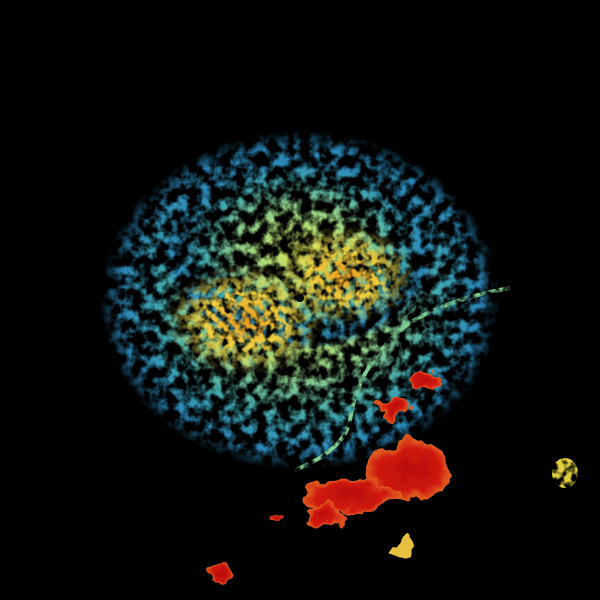 This screenshot has height=600, width=600. Describe the element at coordinates (345, 275) in the screenshot. I see `echo-lobe` at that location.